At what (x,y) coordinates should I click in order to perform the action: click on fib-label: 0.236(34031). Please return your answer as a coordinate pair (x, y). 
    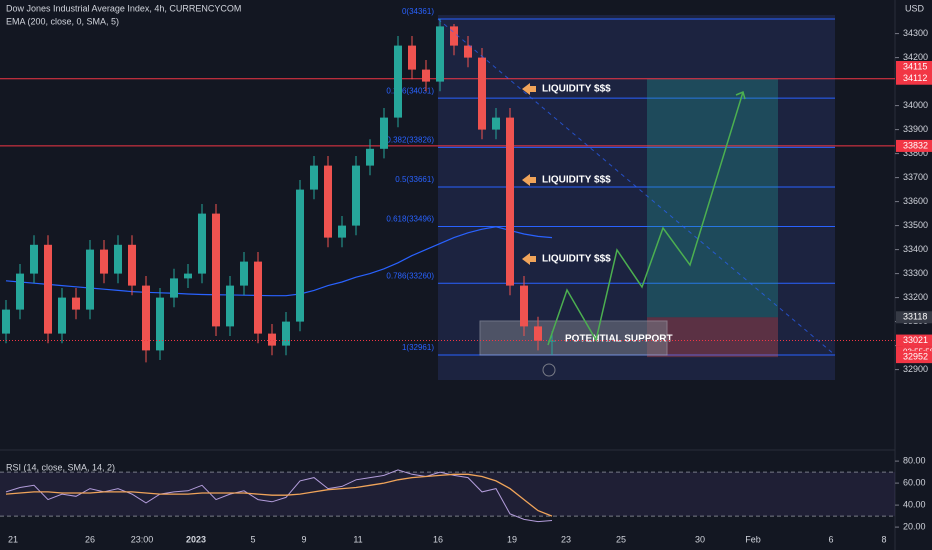
    Looking at the image, I should click on (410, 90).